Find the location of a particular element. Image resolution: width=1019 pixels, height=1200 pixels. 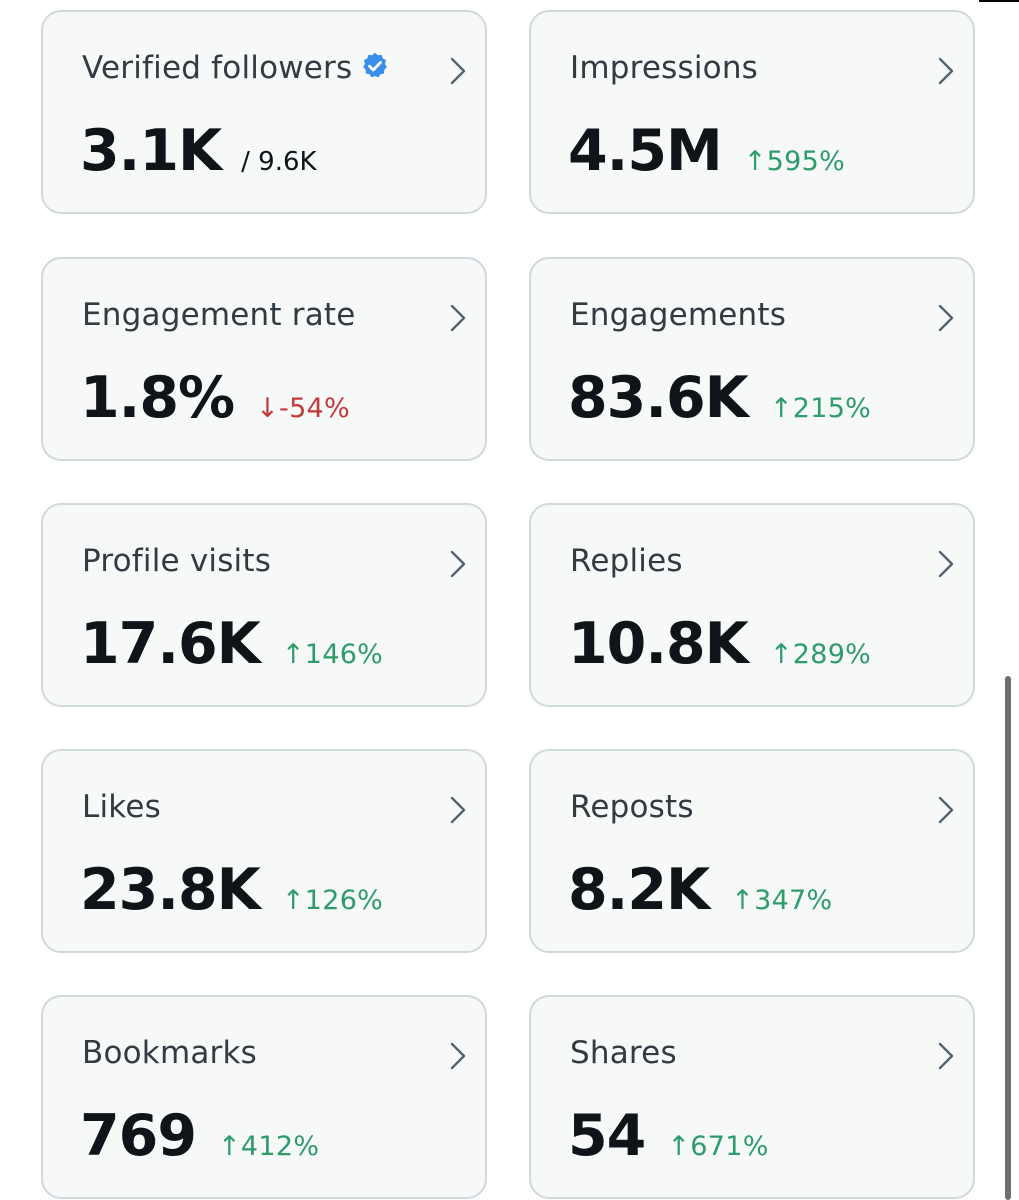

card-label: Replies is located at coordinates (626, 561).